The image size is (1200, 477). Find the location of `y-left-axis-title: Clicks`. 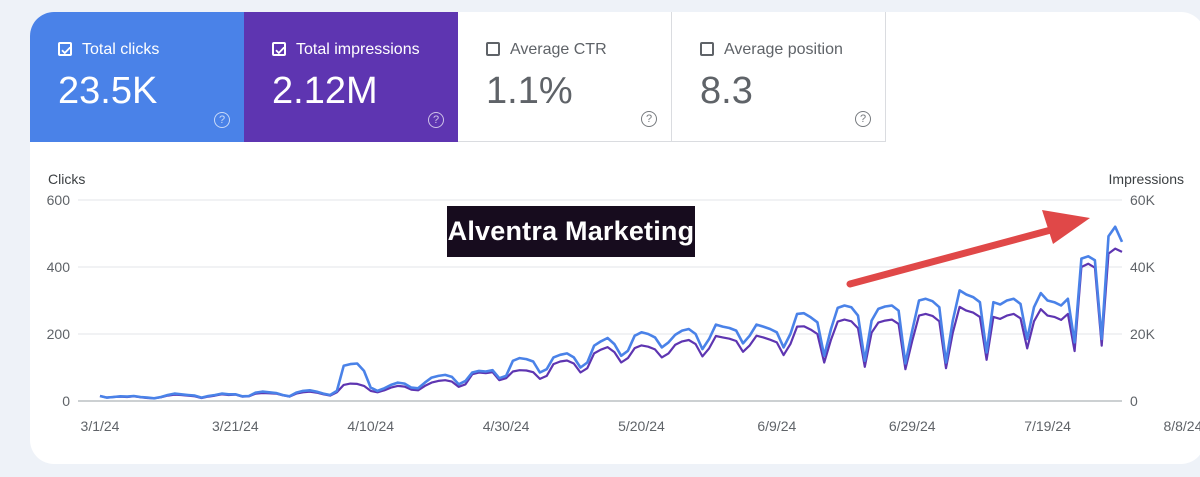

y-left-axis-title: Clicks is located at coordinates (66, 179).